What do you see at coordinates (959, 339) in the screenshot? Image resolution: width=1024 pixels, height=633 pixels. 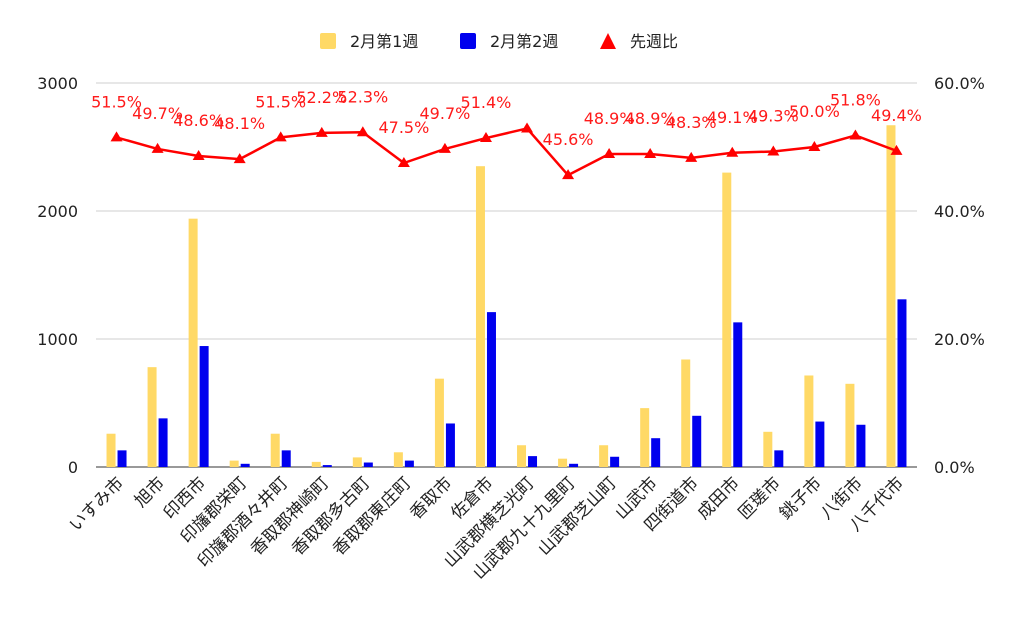 I see `right-tick-label: 20.0%` at bounding box center [959, 339].